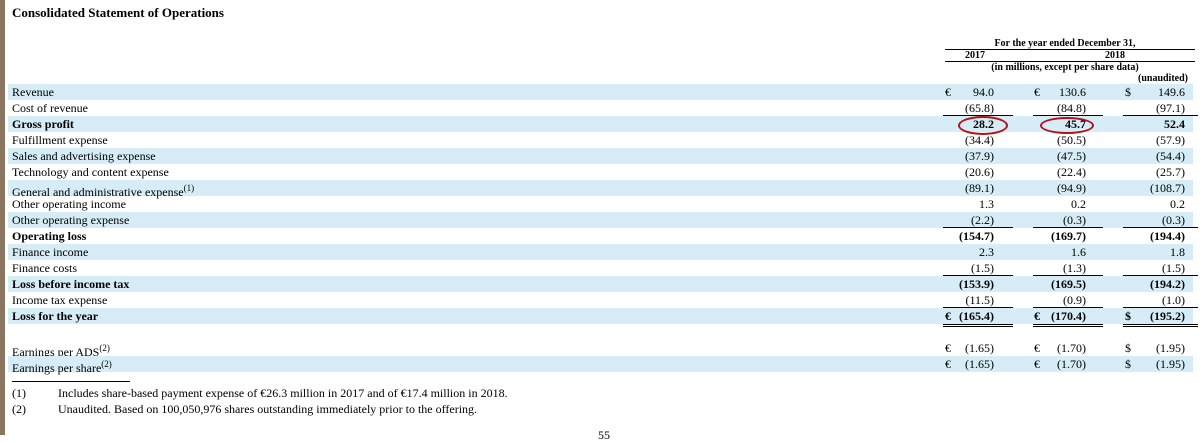  Describe the element at coordinates (61, 351) in the screenshot. I see `row-label: Earnings per ADS(2)` at that location.